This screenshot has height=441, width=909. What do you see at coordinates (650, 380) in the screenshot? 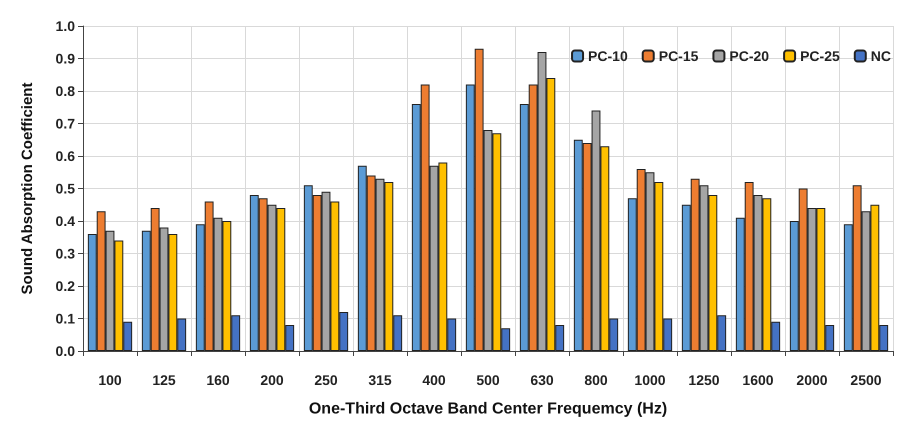
I see `x-tick-label: 1000` at bounding box center [650, 380].